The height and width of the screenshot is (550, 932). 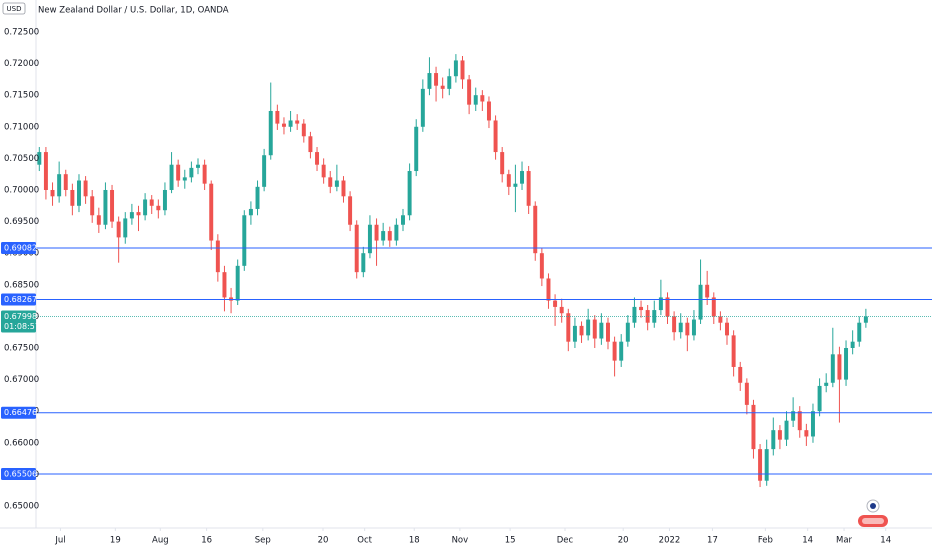 What do you see at coordinates (510, 541) in the screenshot?
I see `x-tick-label: 15` at bounding box center [510, 541].